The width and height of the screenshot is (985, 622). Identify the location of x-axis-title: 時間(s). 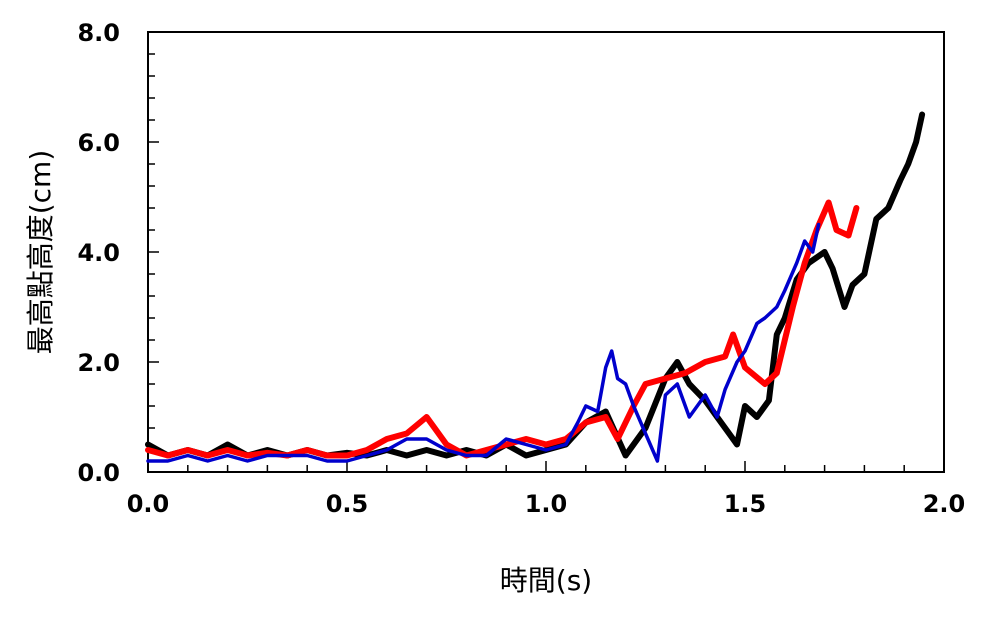
(546, 580).